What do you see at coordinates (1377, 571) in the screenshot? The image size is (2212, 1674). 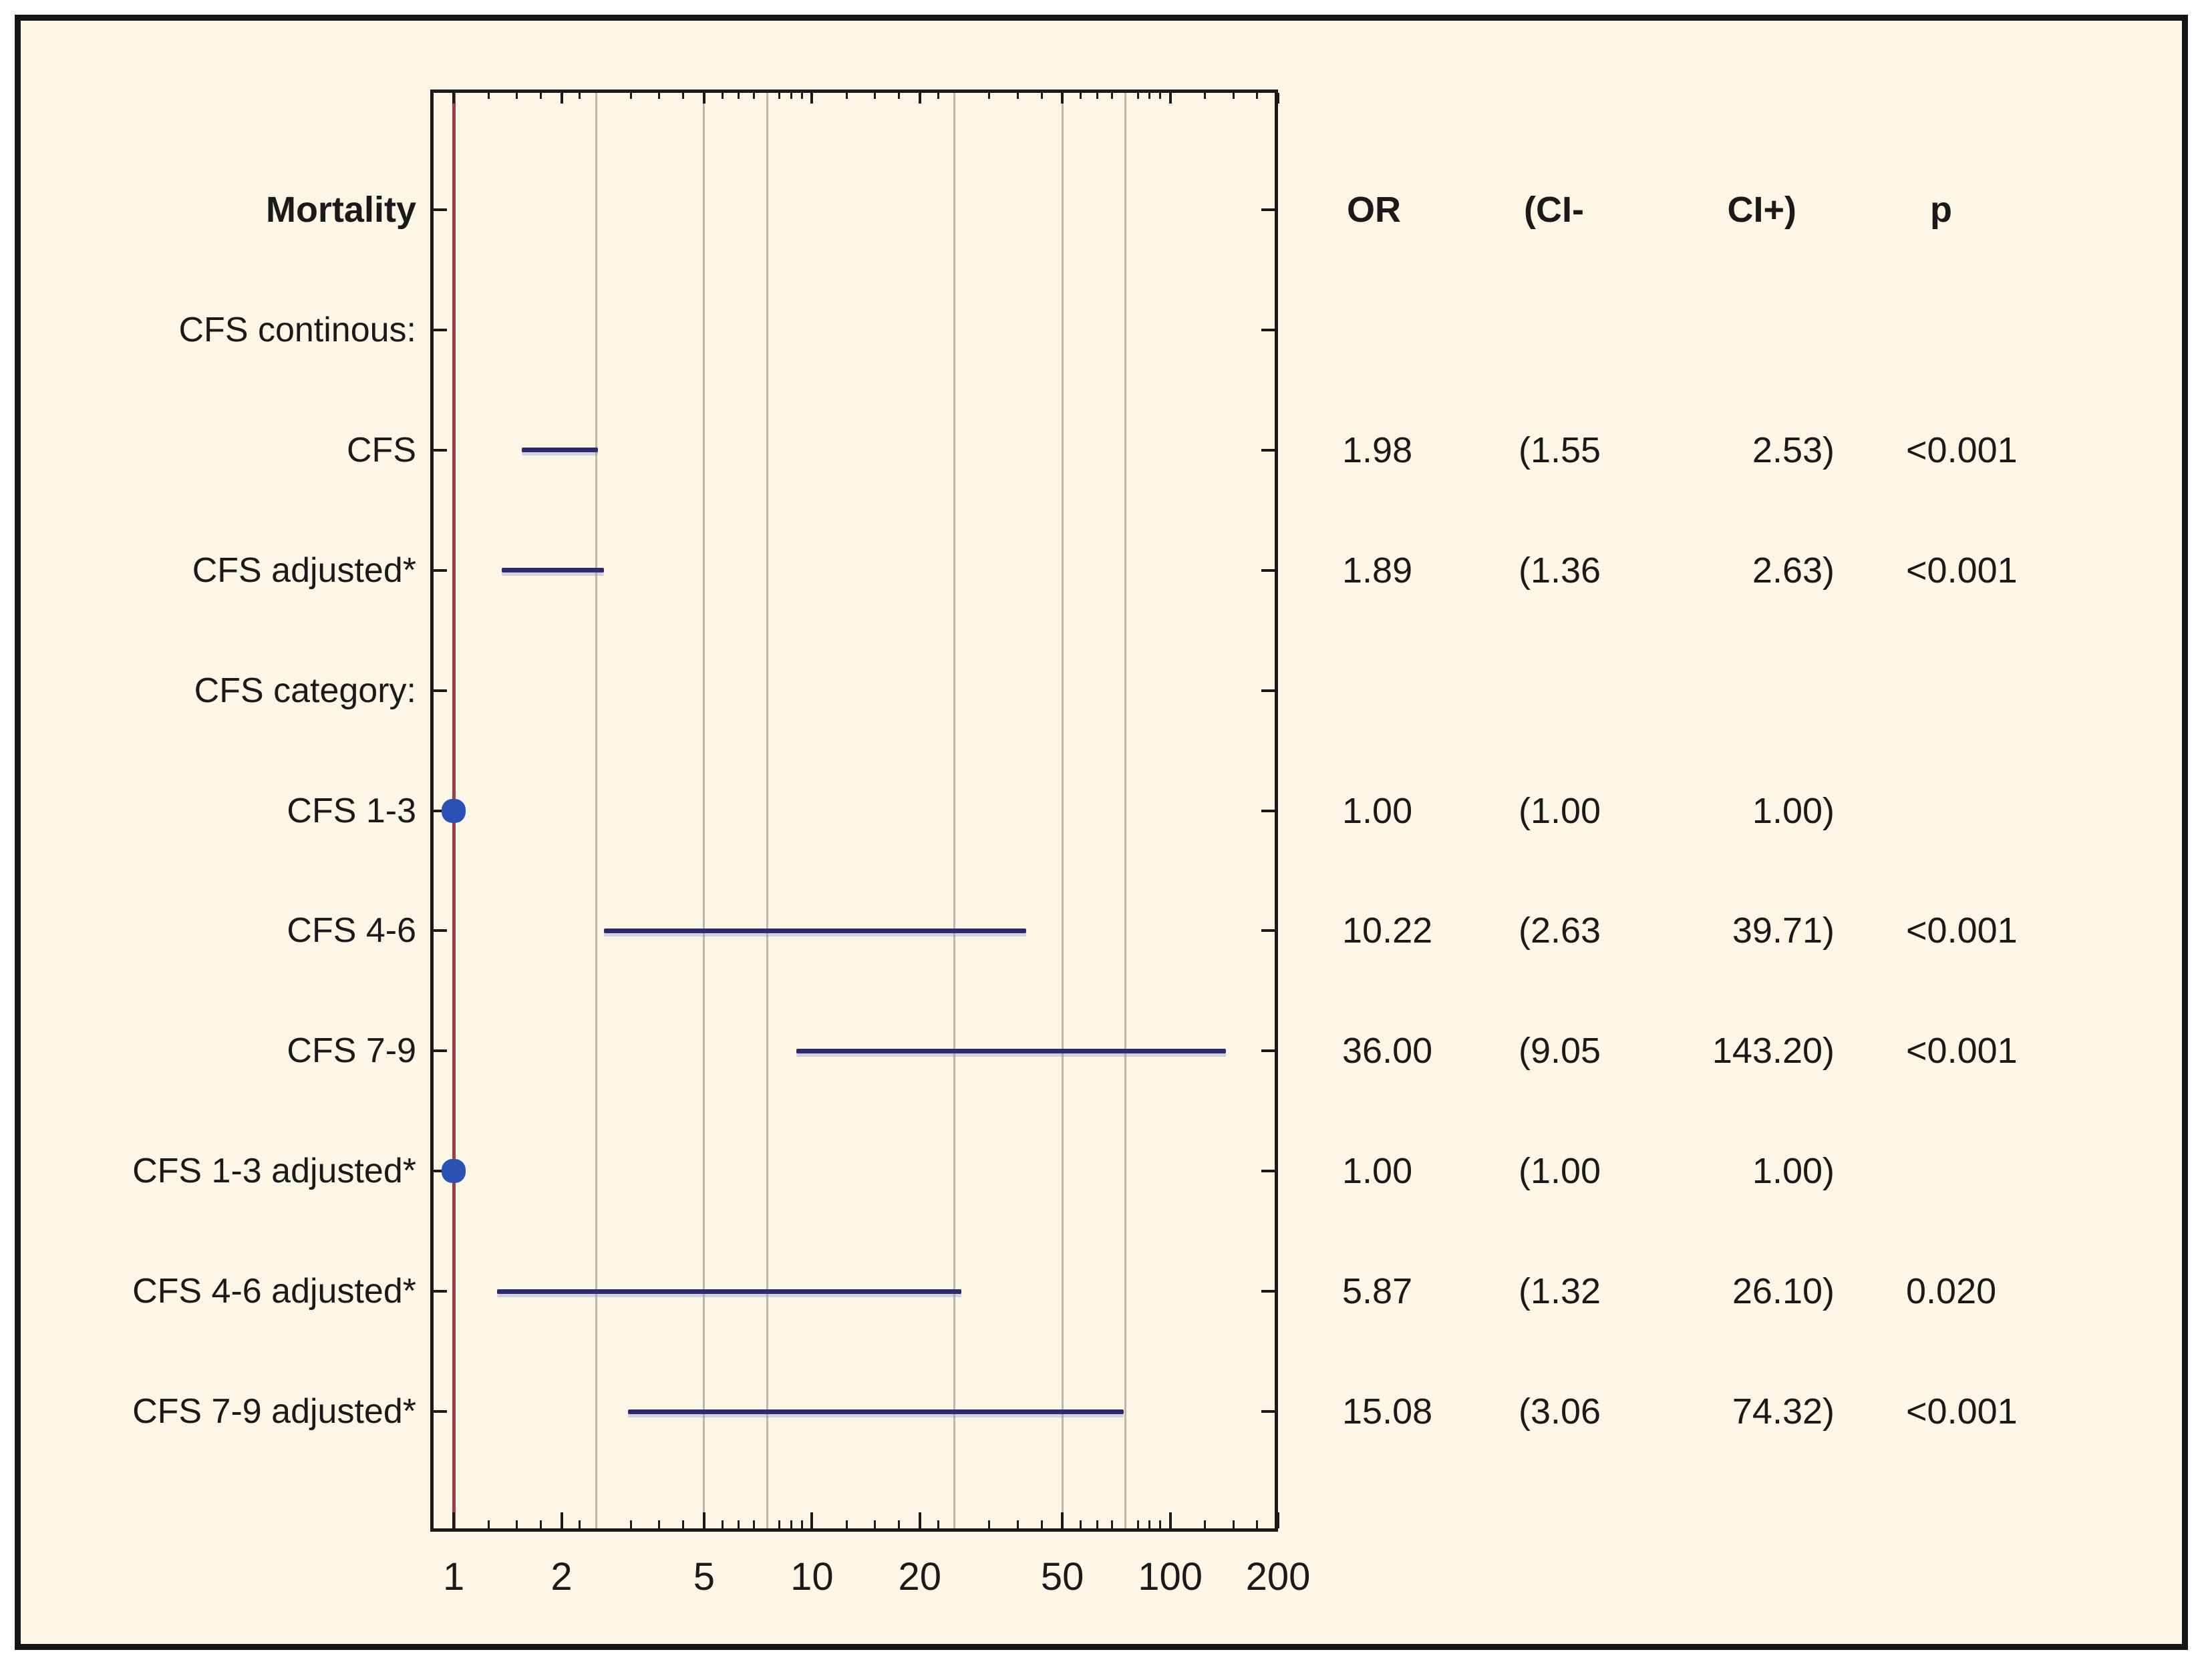 I see `table-cell-or: 1.89` at bounding box center [1377, 571].